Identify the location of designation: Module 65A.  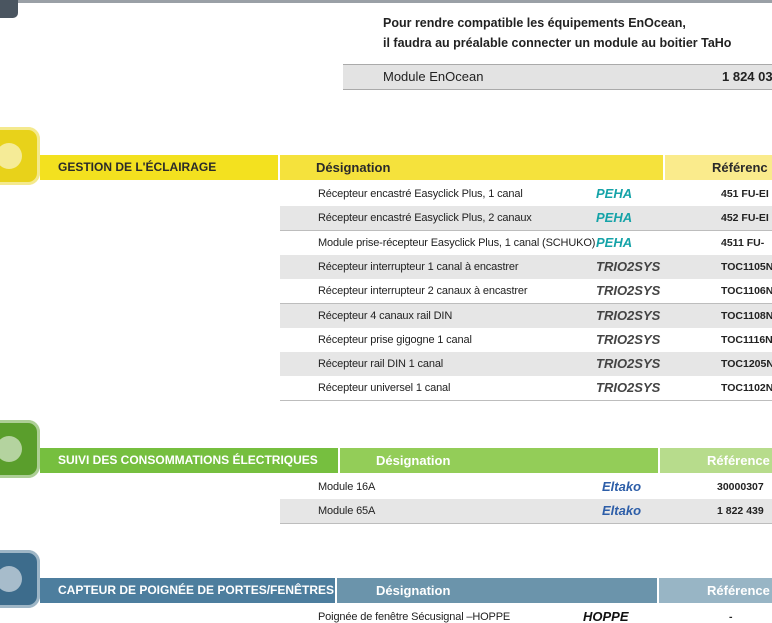
(347, 511).